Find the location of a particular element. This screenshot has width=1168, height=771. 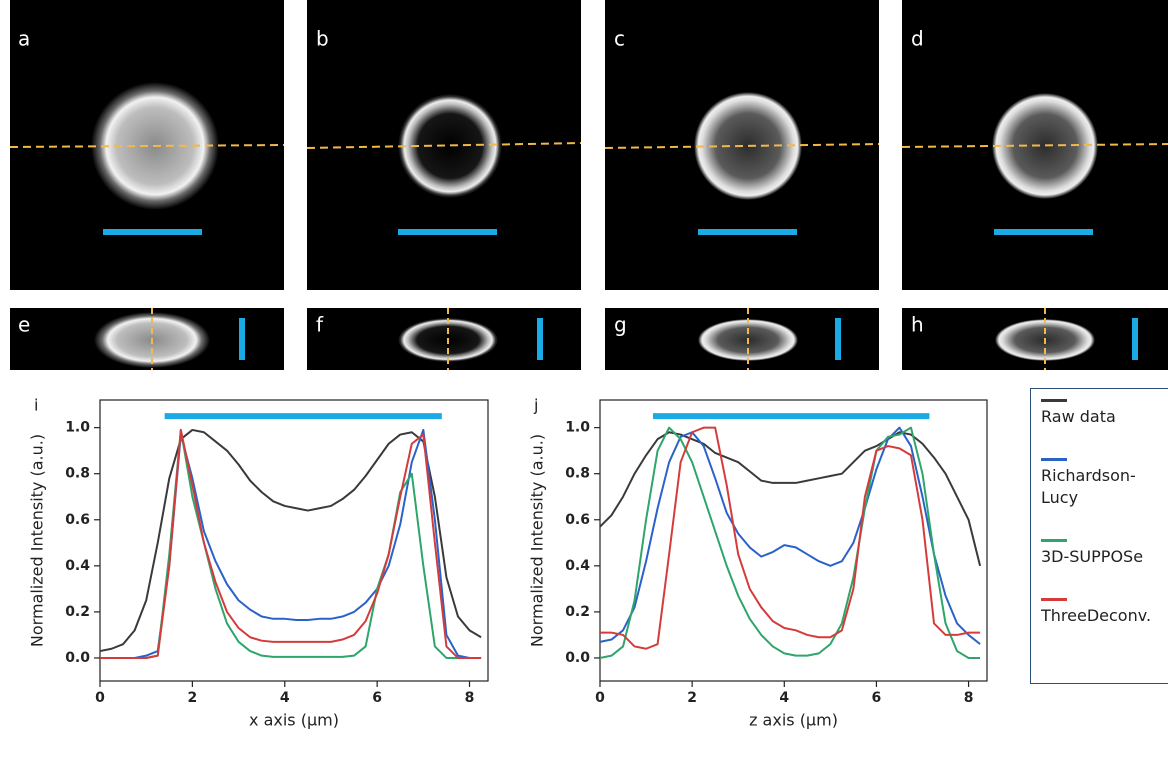

legend-label: ThreeDeconv. is located at coordinates (1096, 615).